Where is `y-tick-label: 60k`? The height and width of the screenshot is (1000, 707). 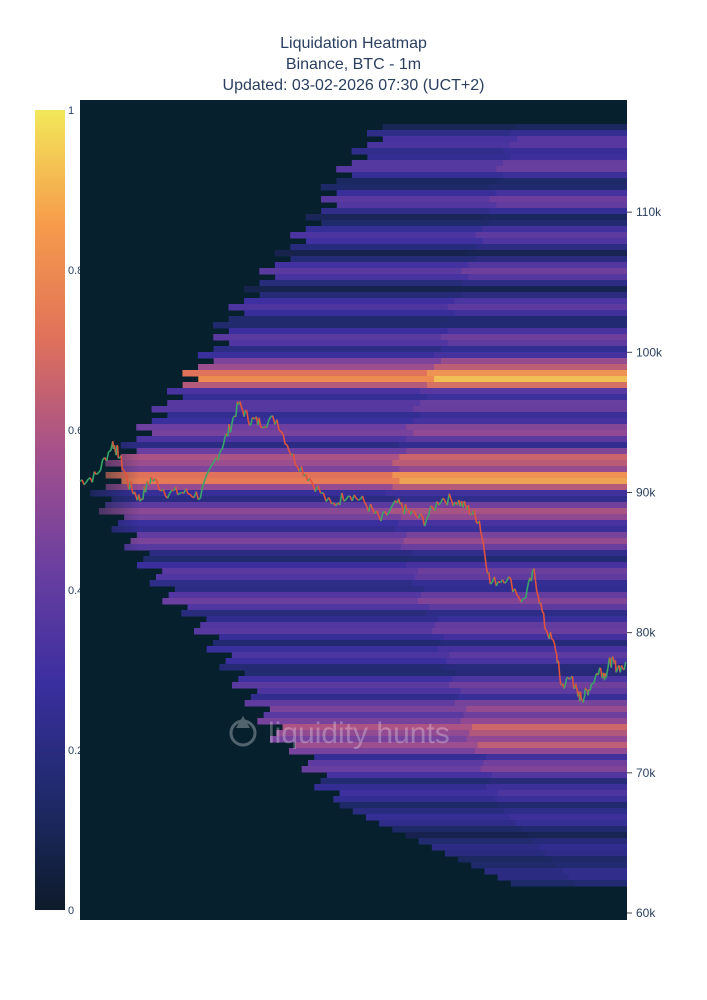 y-tick-label: 60k is located at coordinates (646, 913).